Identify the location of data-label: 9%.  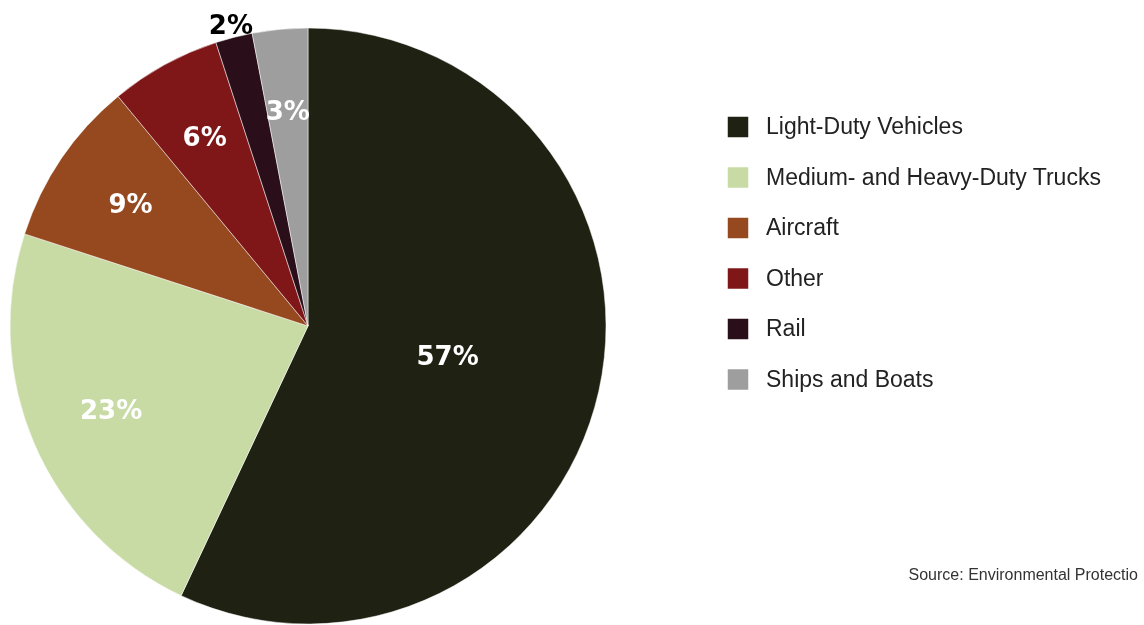
(130, 204).